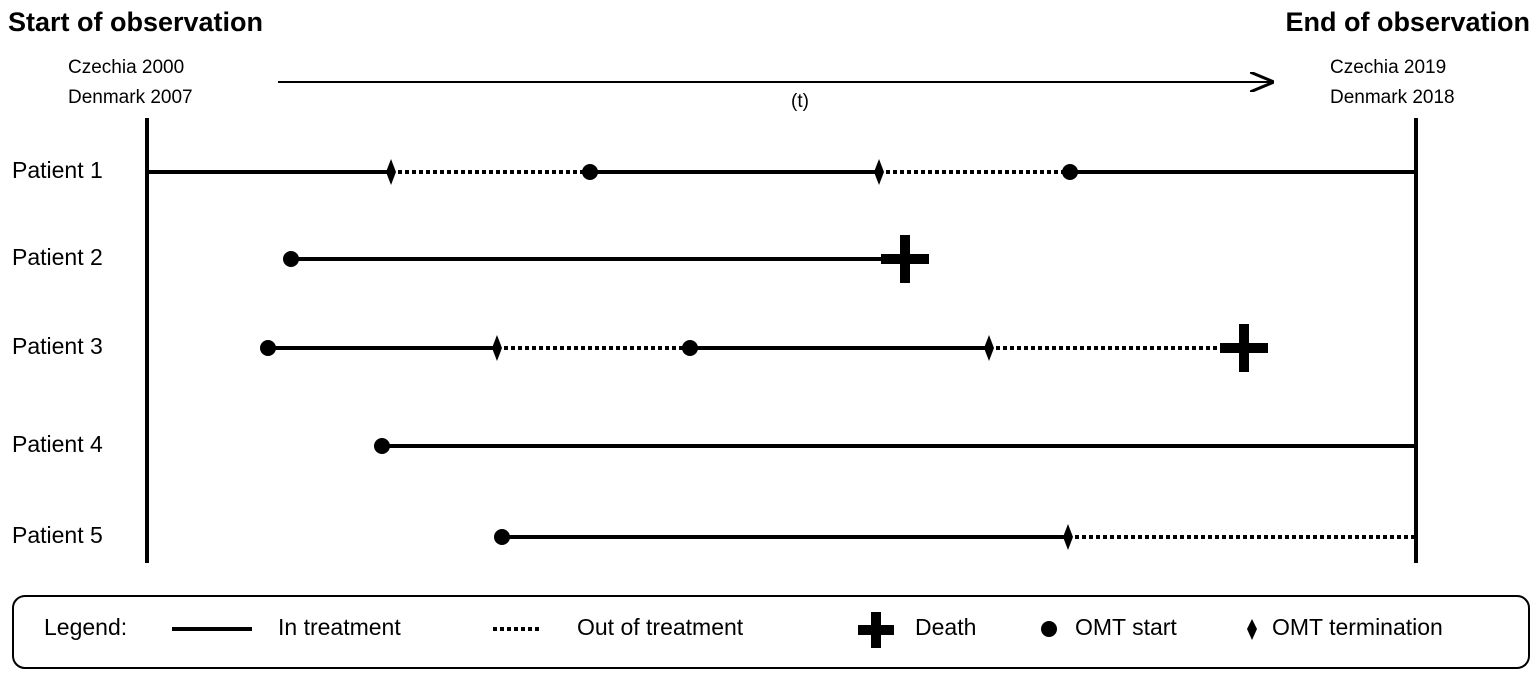  Describe the element at coordinates (339, 627) in the screenshot. I see `legend-label: In treatment` at that location.